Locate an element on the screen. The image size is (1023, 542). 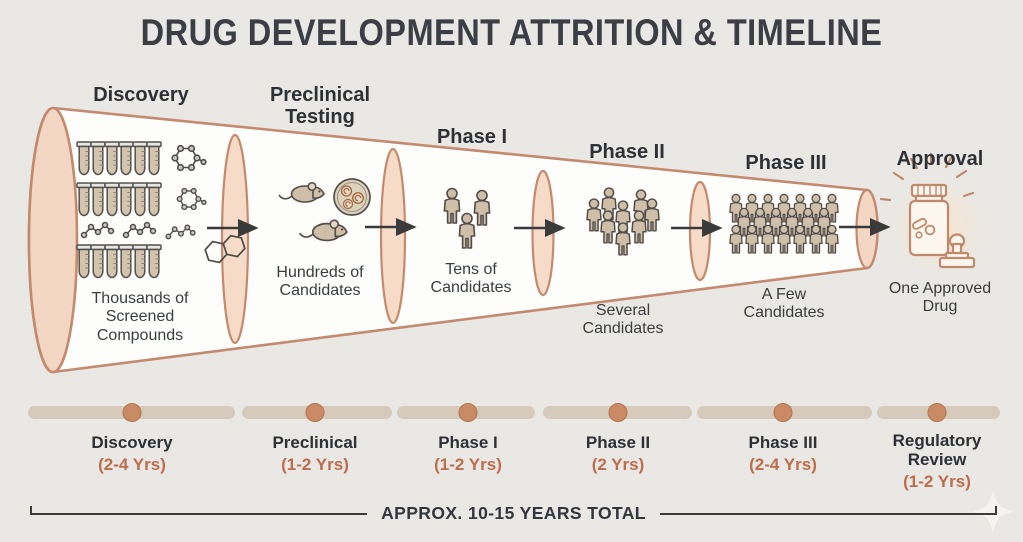
funnel-cap-left is located at coordinates (53, 240).